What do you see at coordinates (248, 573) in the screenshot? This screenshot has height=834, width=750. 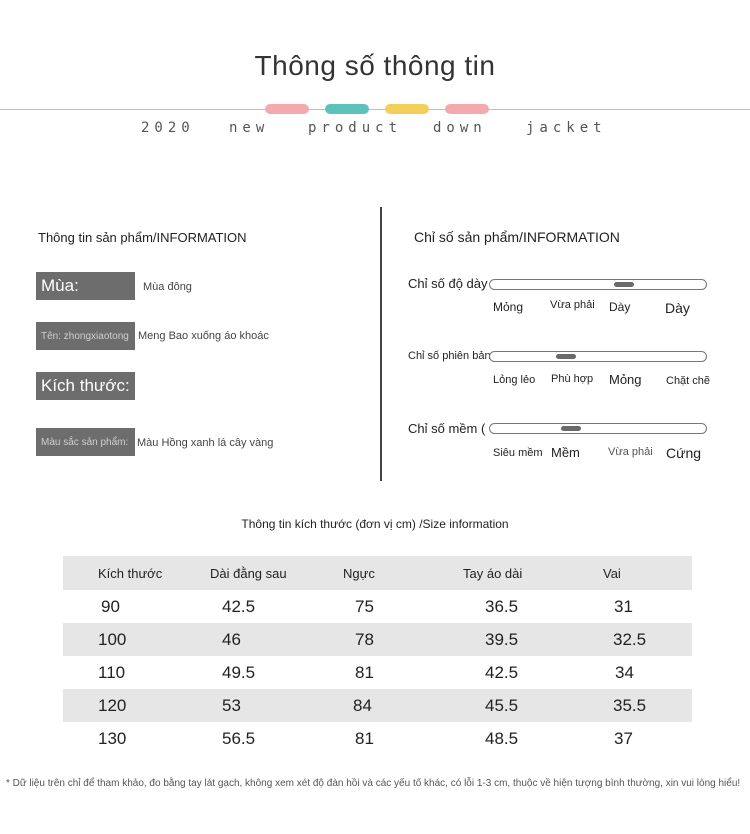 I see `header-back-length: Dài đằng sau` at bounding box center [248, 573].